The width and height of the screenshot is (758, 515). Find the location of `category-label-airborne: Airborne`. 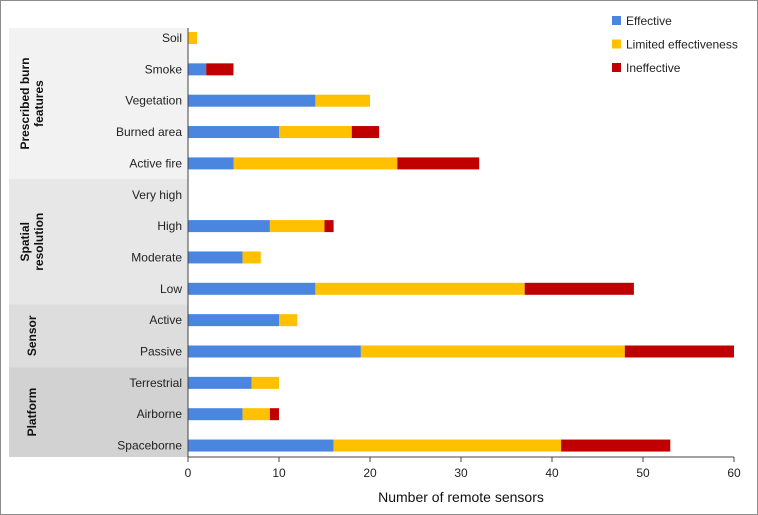

category-label-airborne: Airborne is located at coordinates (160, 414).